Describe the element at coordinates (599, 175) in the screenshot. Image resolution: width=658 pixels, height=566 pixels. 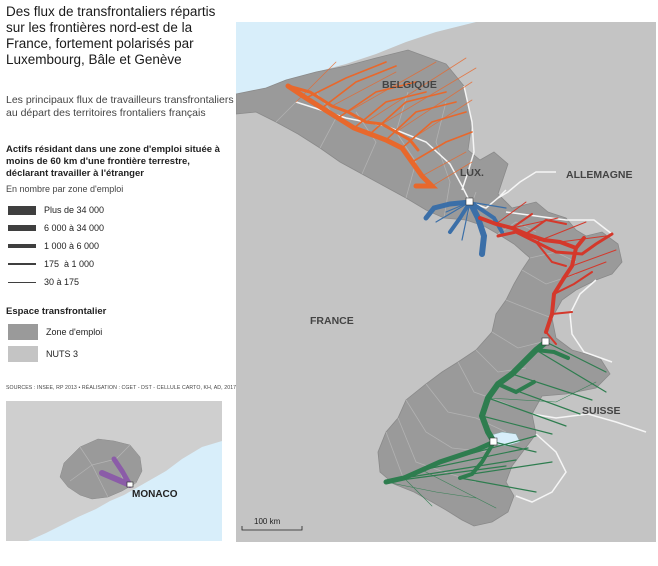
I see `label-allemagne: ALLEMAGNE` at that location.